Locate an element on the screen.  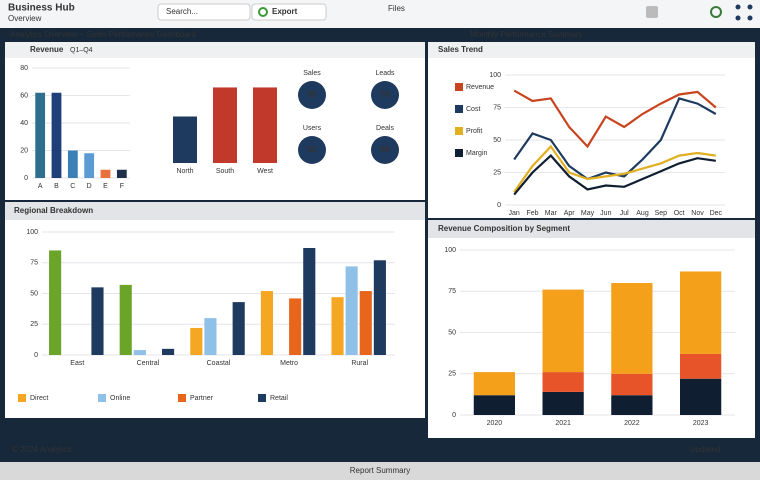
legend-label: Margin is located at coordinates (477, 153).